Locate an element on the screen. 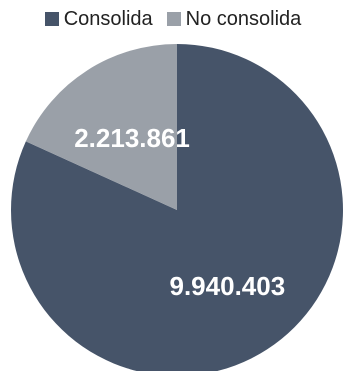 This screenshot has height=371, width=346. legend-label-consolida: Consolida is located at coordinates (108, 19).